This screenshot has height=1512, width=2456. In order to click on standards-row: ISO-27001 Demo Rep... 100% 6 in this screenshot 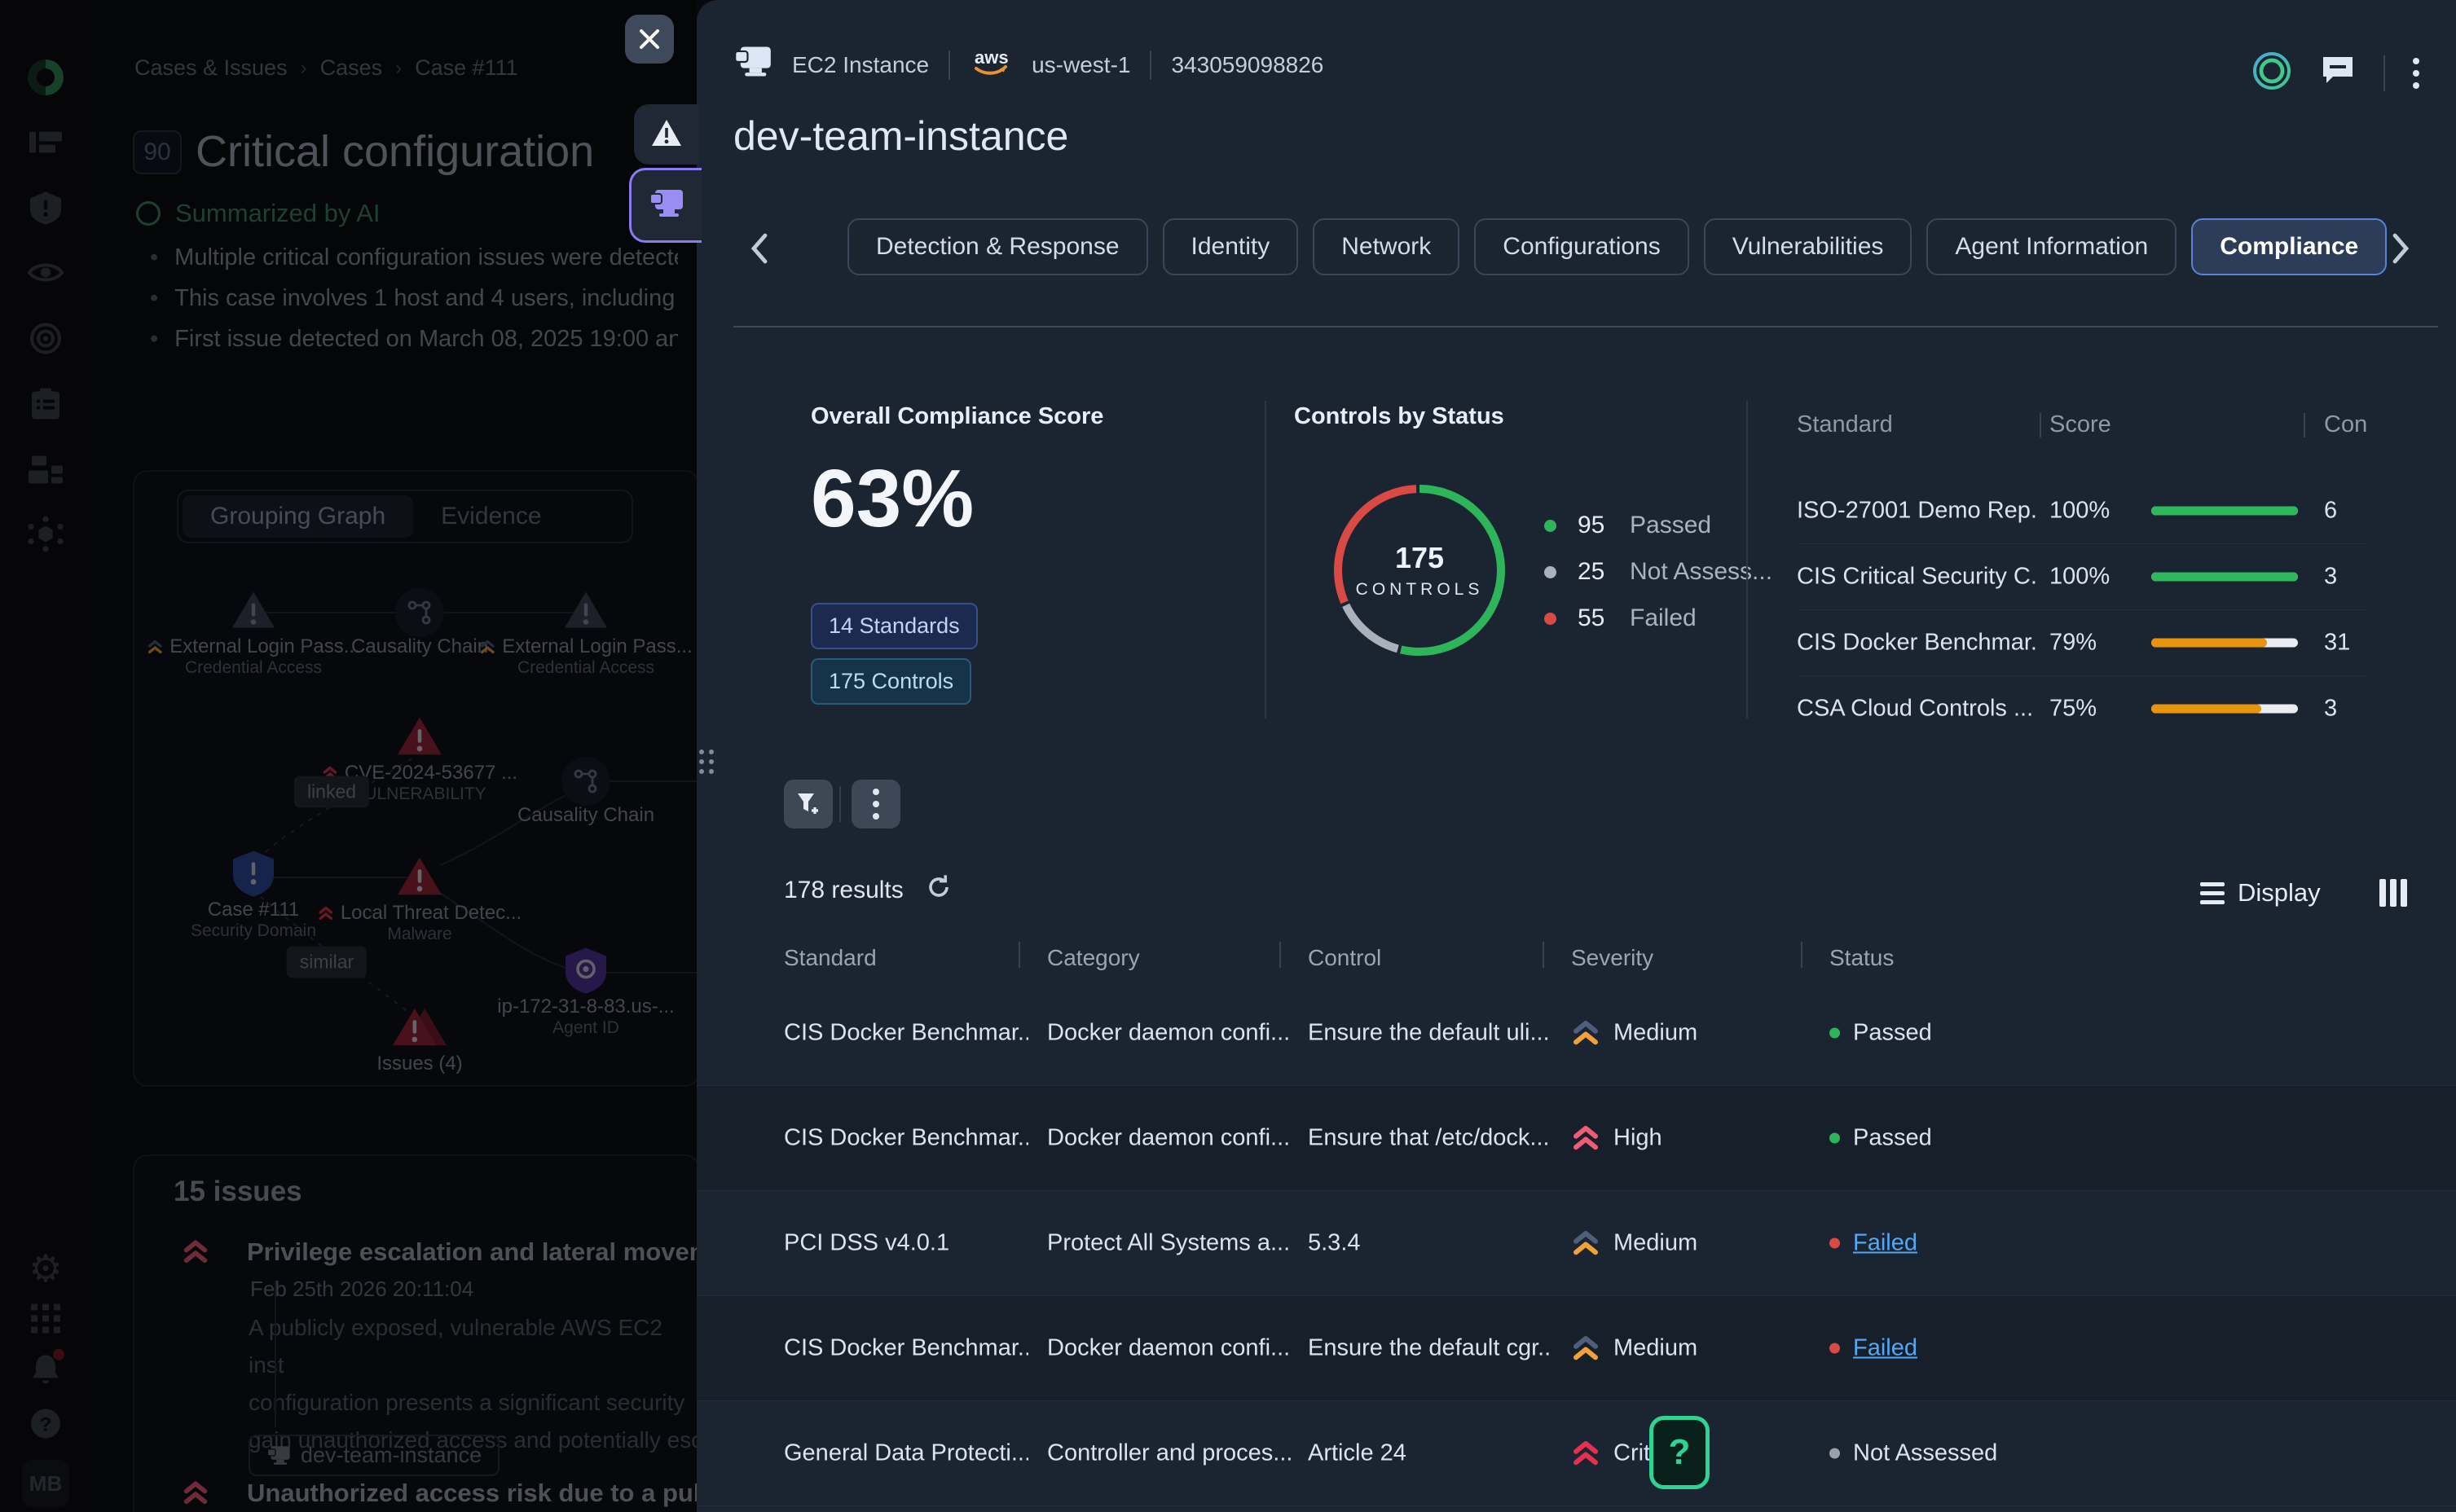, I will do `click(2082, 511)`.